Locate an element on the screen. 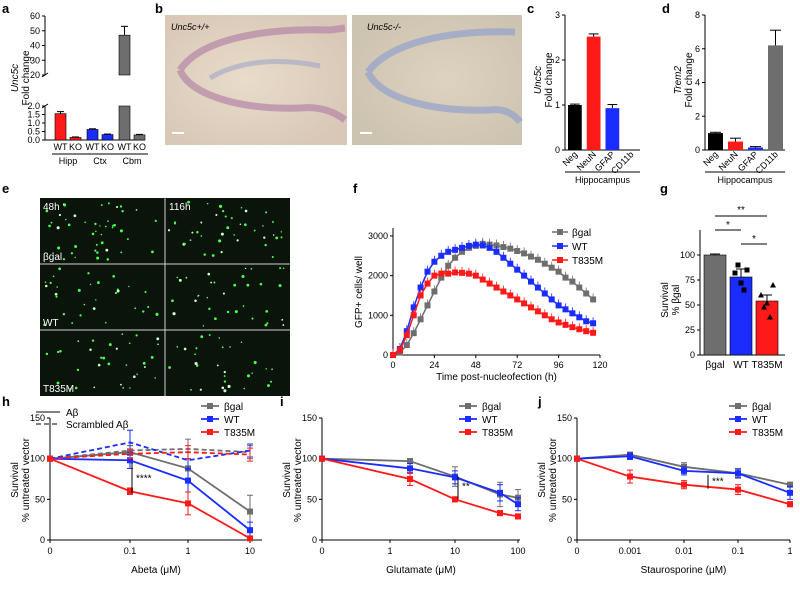  row-label-wt: WT is located at coordinates (51, 323).